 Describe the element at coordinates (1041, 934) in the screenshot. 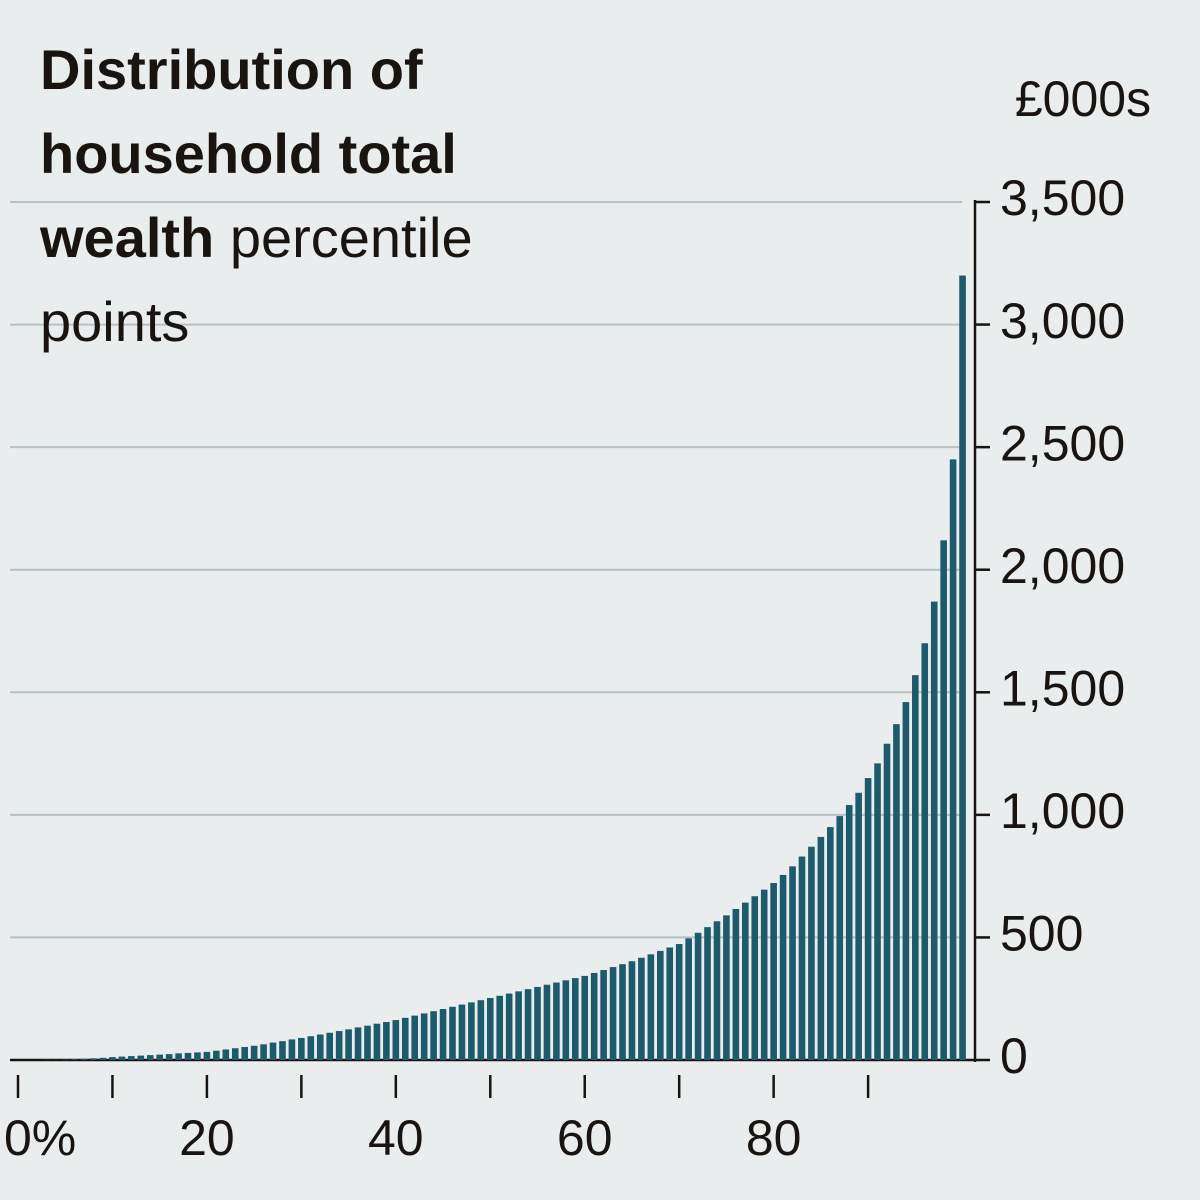

I see `y-tick-label: 500` at that location.